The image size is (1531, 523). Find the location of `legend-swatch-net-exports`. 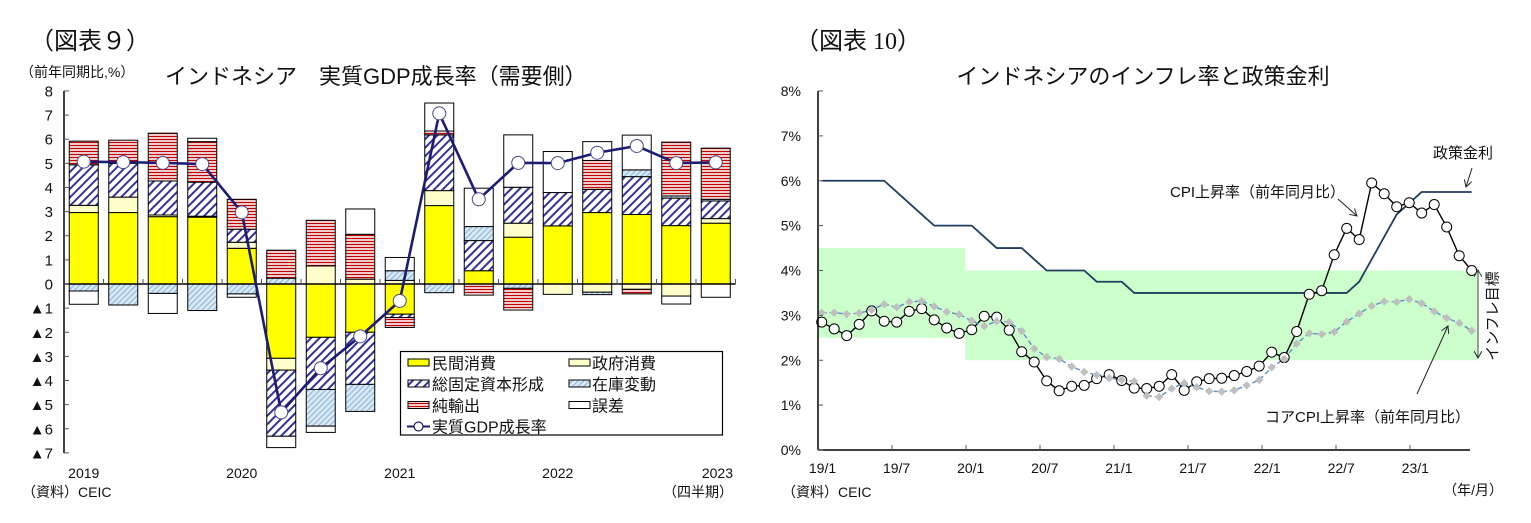

legend-swatch-net-exports is located at coordinates (418, 405).